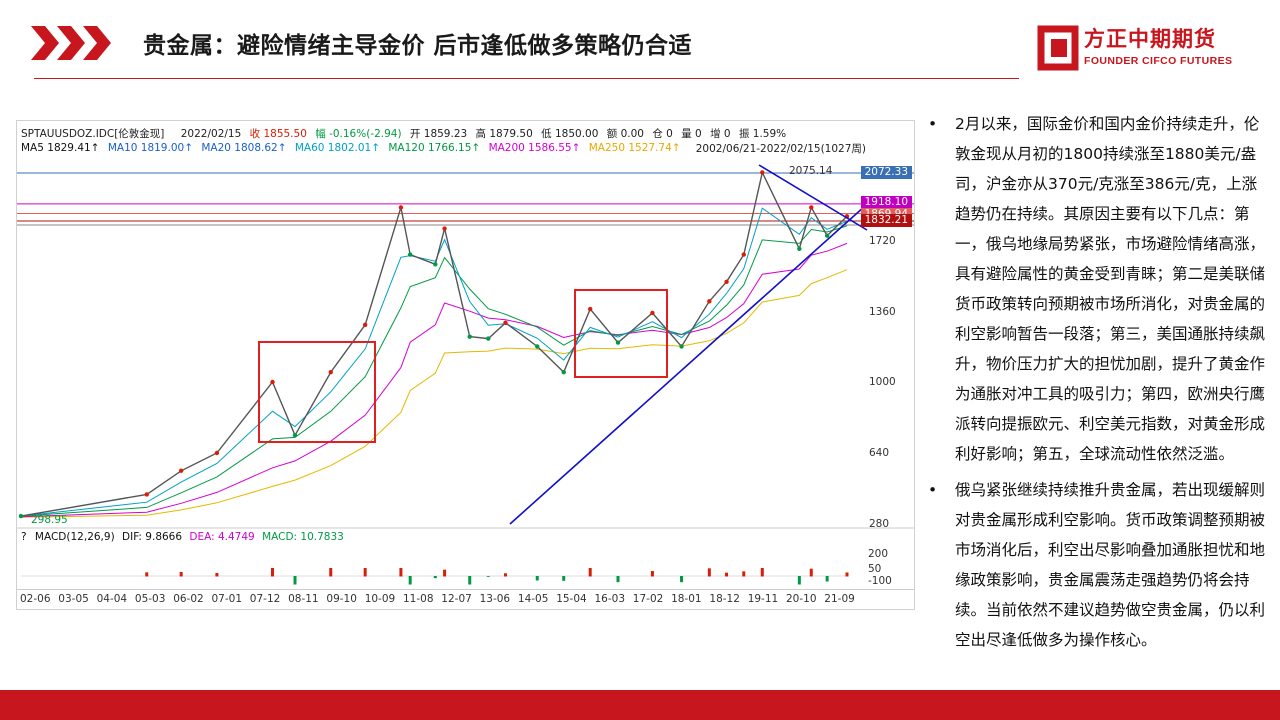 This screenshot has height=720, width=1280. Describe the element at coordinates (882, 312) in the screenshot. I see `y-tick: 1360` at that location.